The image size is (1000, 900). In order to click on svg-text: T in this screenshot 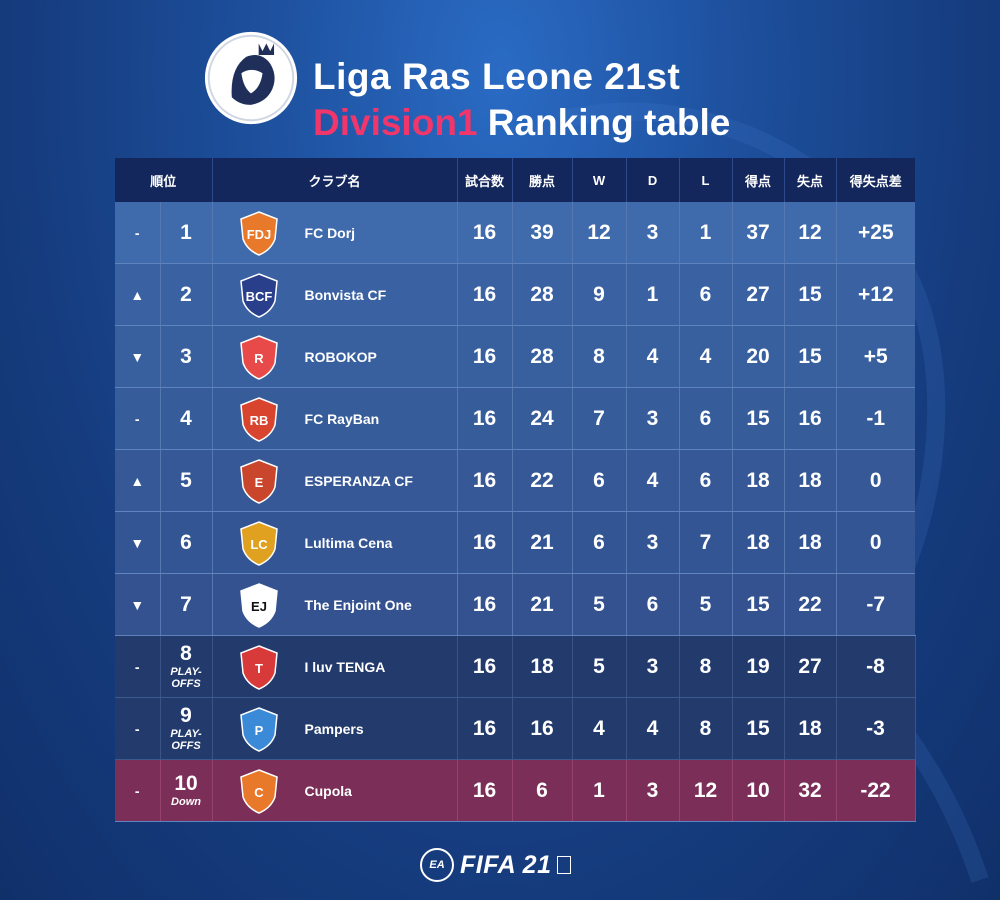, I will do `click(259, 668)`.